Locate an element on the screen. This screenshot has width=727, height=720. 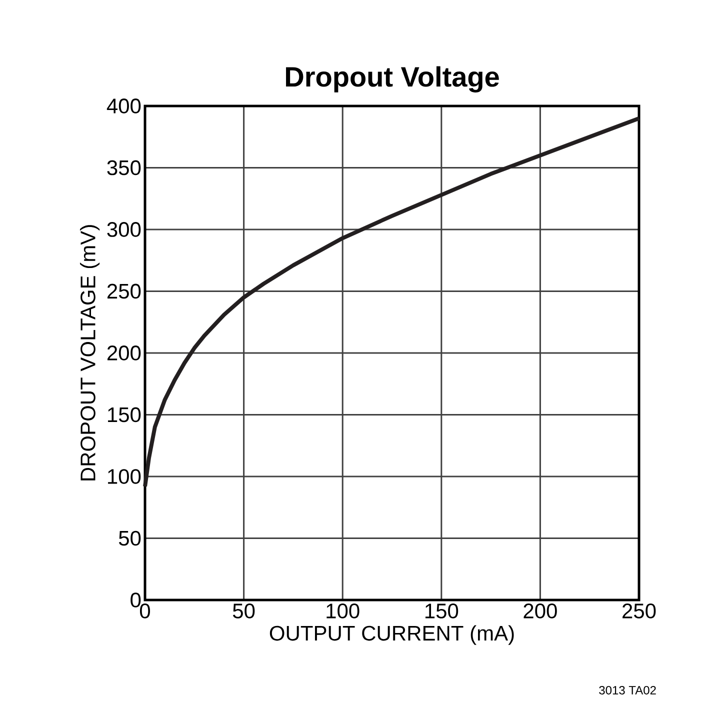
x-tick-label: 0 is located at coordinates (145, 611).